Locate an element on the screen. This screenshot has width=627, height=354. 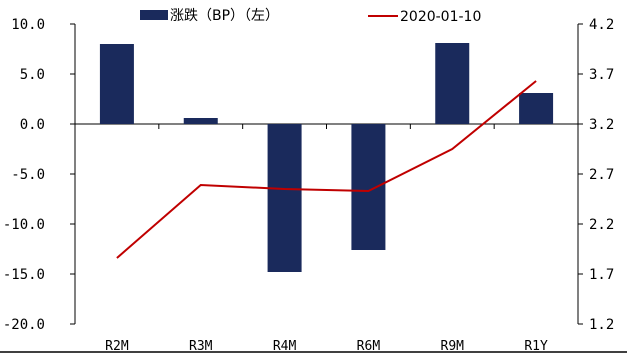
left-tick-label: -15.0 is located at coordinates (24, 275).